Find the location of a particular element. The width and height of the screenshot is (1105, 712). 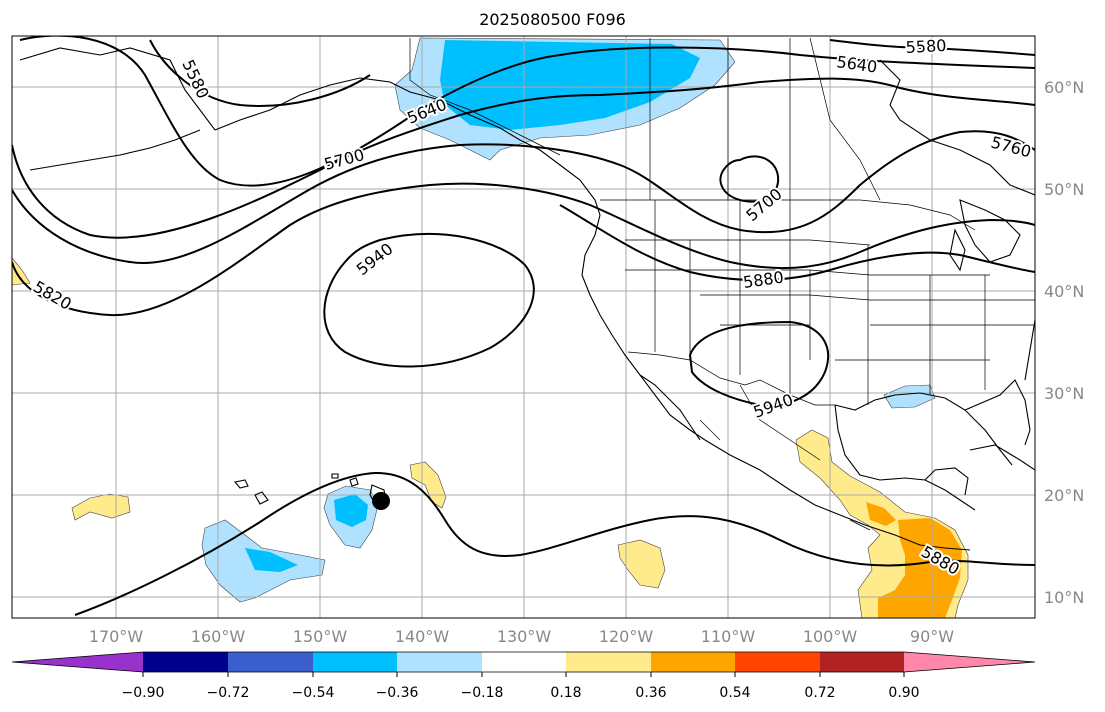

lon-label-110w: 110°W is located at coordinates (728, 636).